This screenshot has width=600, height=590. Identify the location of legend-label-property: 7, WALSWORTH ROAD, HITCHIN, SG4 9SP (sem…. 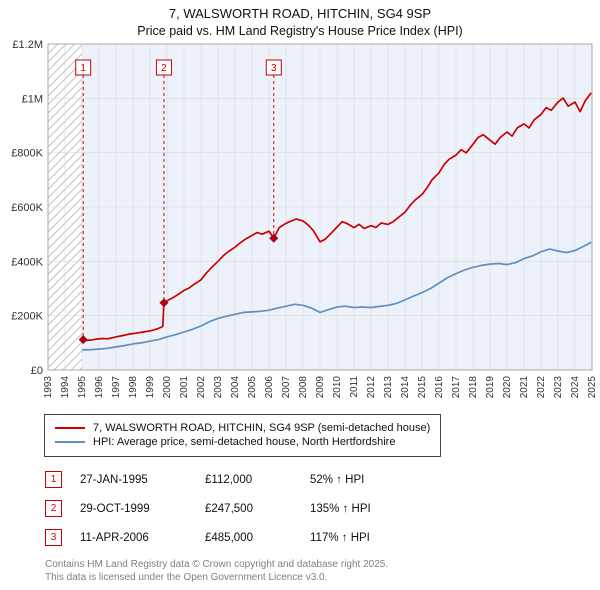
(262, 428).